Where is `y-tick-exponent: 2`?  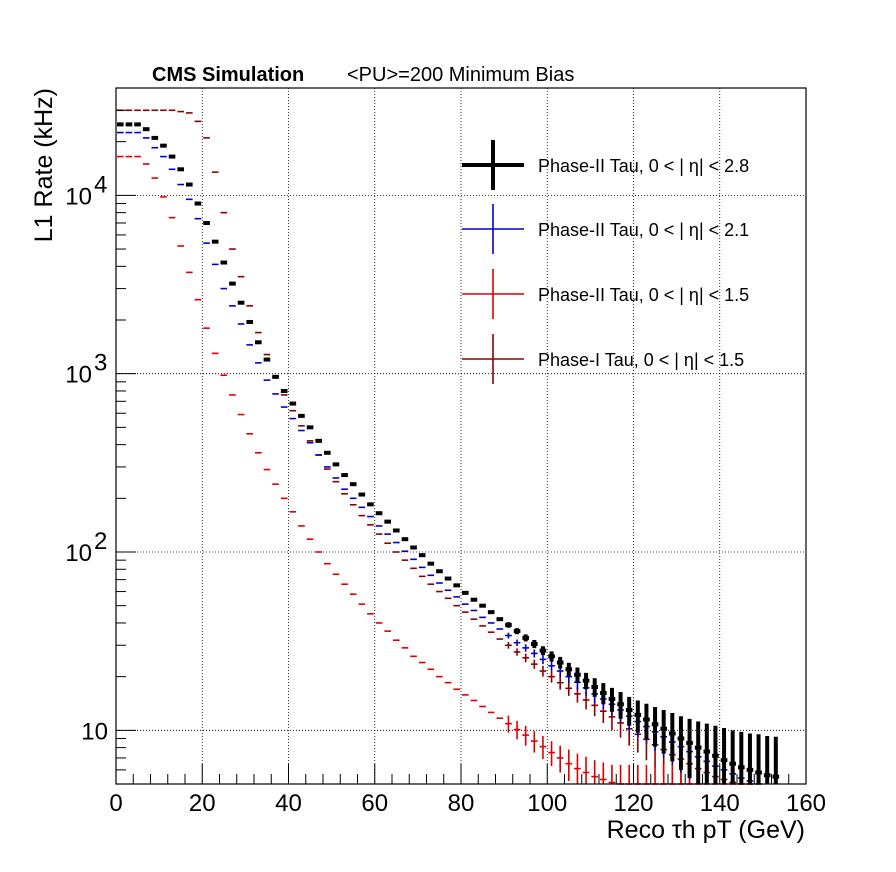 y-tick-exponent: 2 is located at coordinates (100, 541).